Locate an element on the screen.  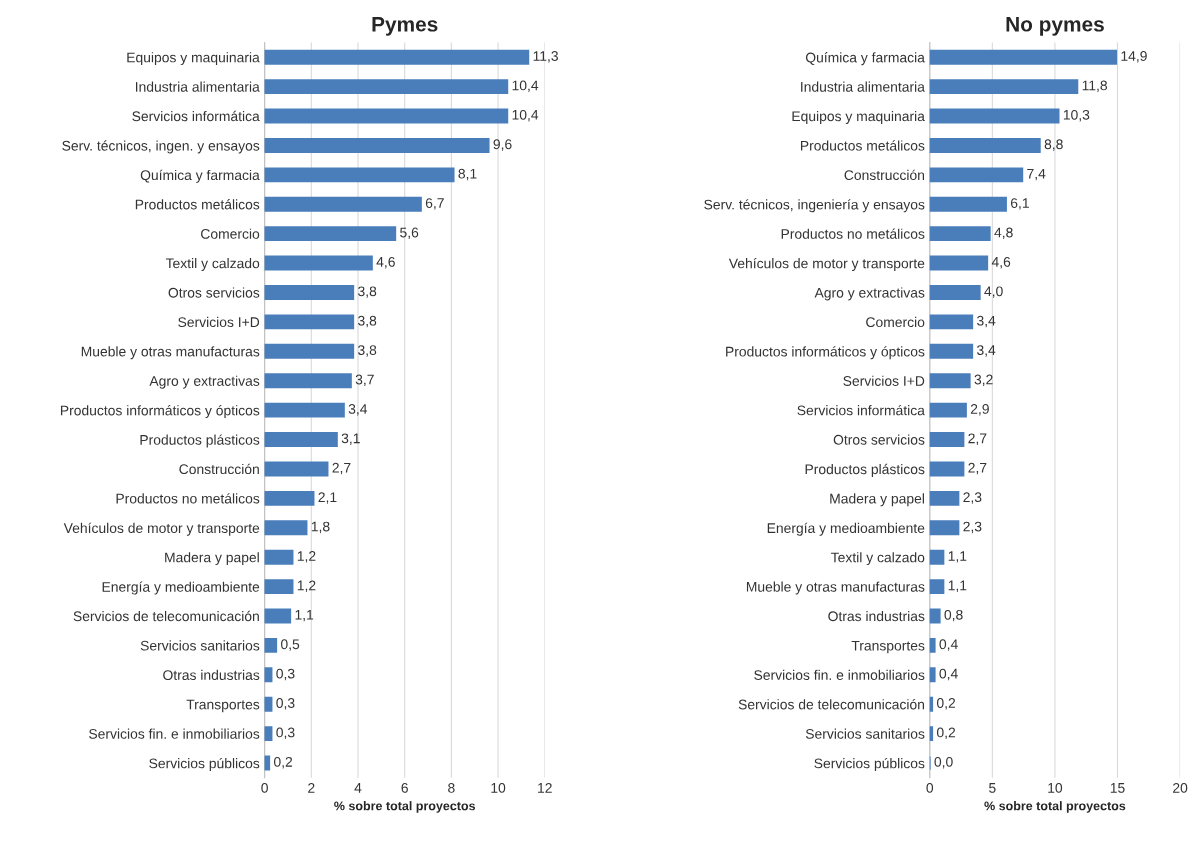
data-label: 2,9 is located at coordinates (979, 410).